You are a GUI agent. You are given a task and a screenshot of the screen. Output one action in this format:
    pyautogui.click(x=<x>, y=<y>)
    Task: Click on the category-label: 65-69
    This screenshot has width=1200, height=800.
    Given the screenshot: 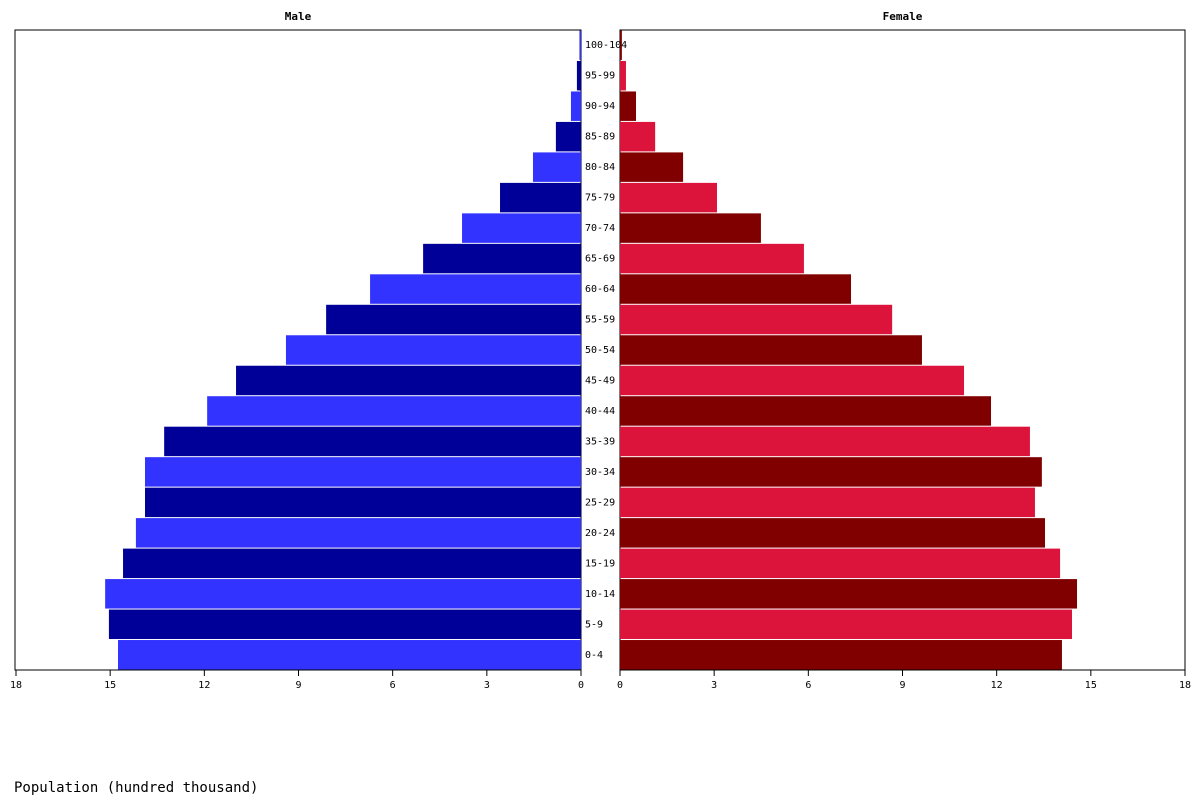 What is the action you would take?
    pyautogui.click(x=600, y=259)
    